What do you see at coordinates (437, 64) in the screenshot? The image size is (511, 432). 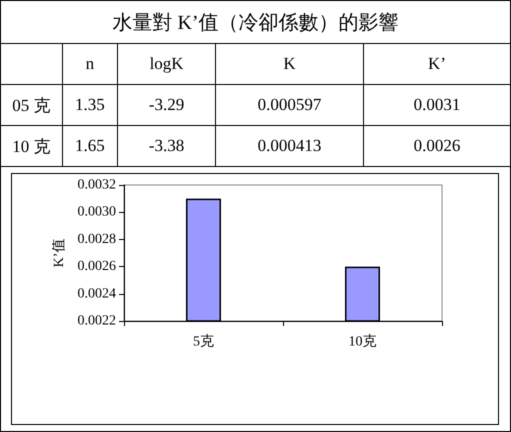 I see `text: K’` at bounding box center [437, 64].